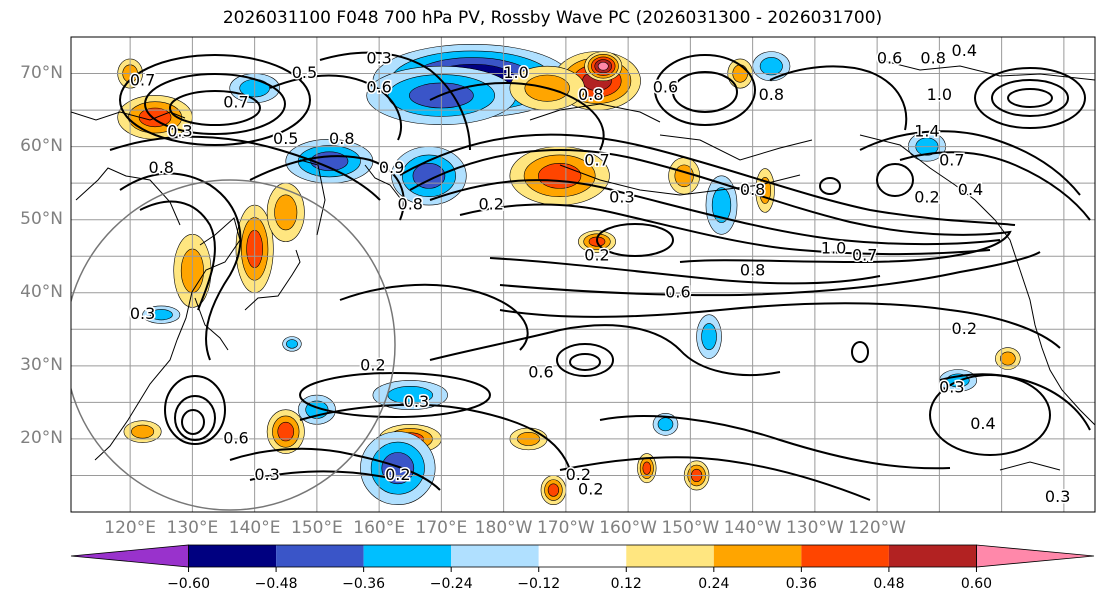 The height and width of the screenshot is (604, 1105). What do you see at coordinates (690, 528) in the screenshot?
I see `longitude-label: 150°W` at bounding box center [690, 528].